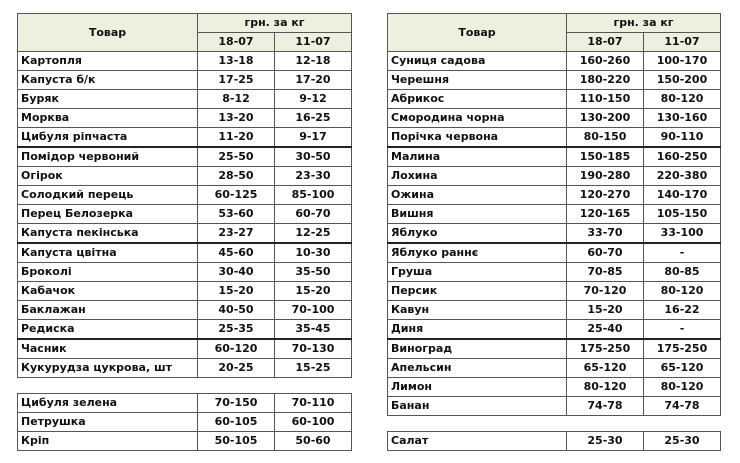  I want to click on price-date2: 60-70, so click(313, 214).